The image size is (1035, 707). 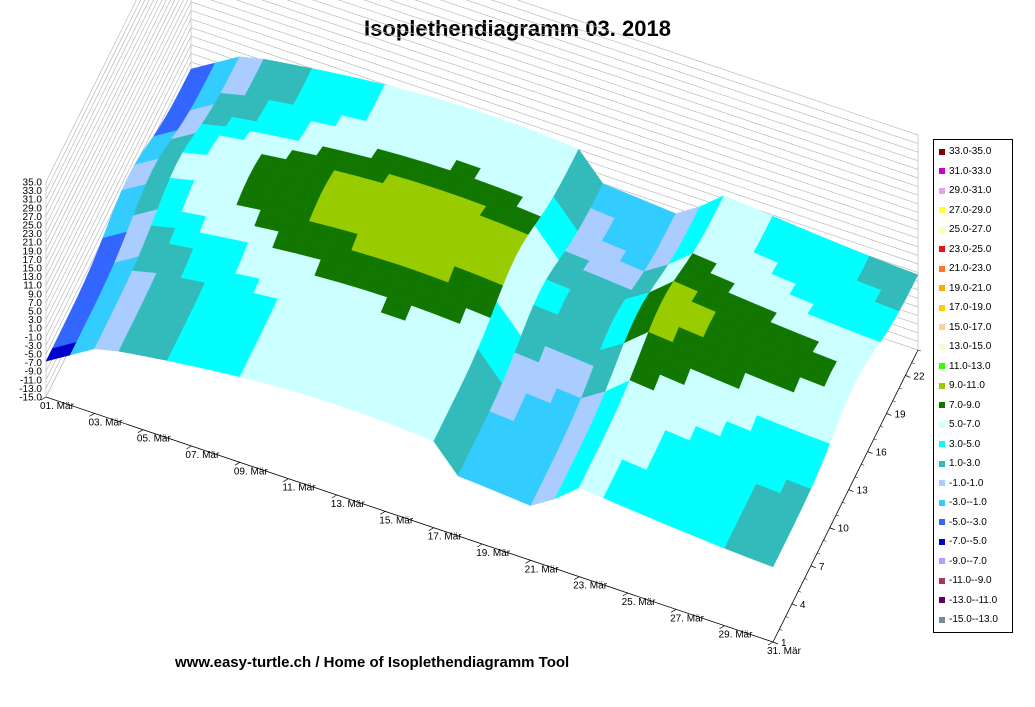 What do you see at coordinates (965, 444) in the screenshot?
I see `legend-label: 3.0-5.0` at bounding box center [965, 444].